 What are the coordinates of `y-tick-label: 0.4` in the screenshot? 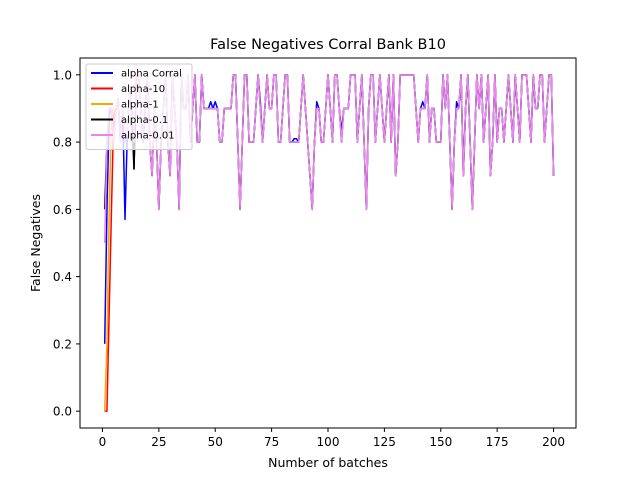 It's located at (62, 277).